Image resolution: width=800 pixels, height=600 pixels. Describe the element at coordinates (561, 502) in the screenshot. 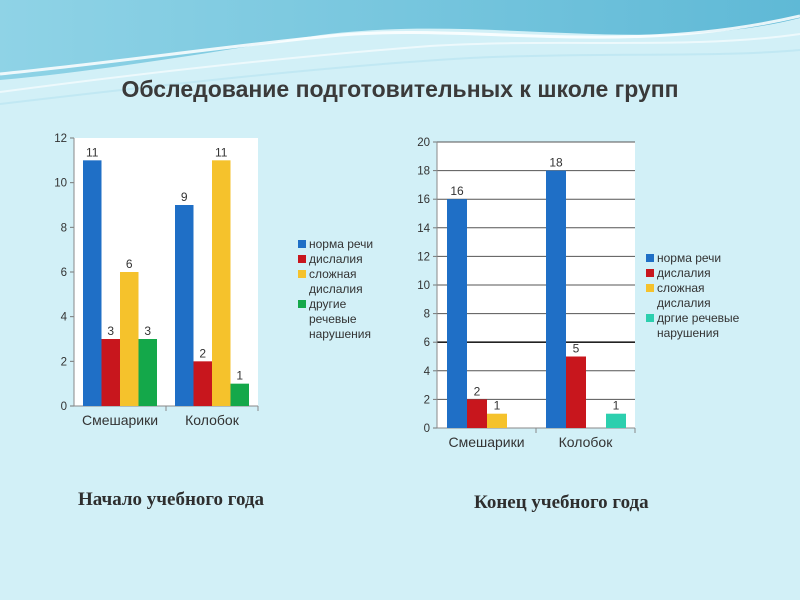

I see `caption-end-of-year: Конец учебного года` at that location.